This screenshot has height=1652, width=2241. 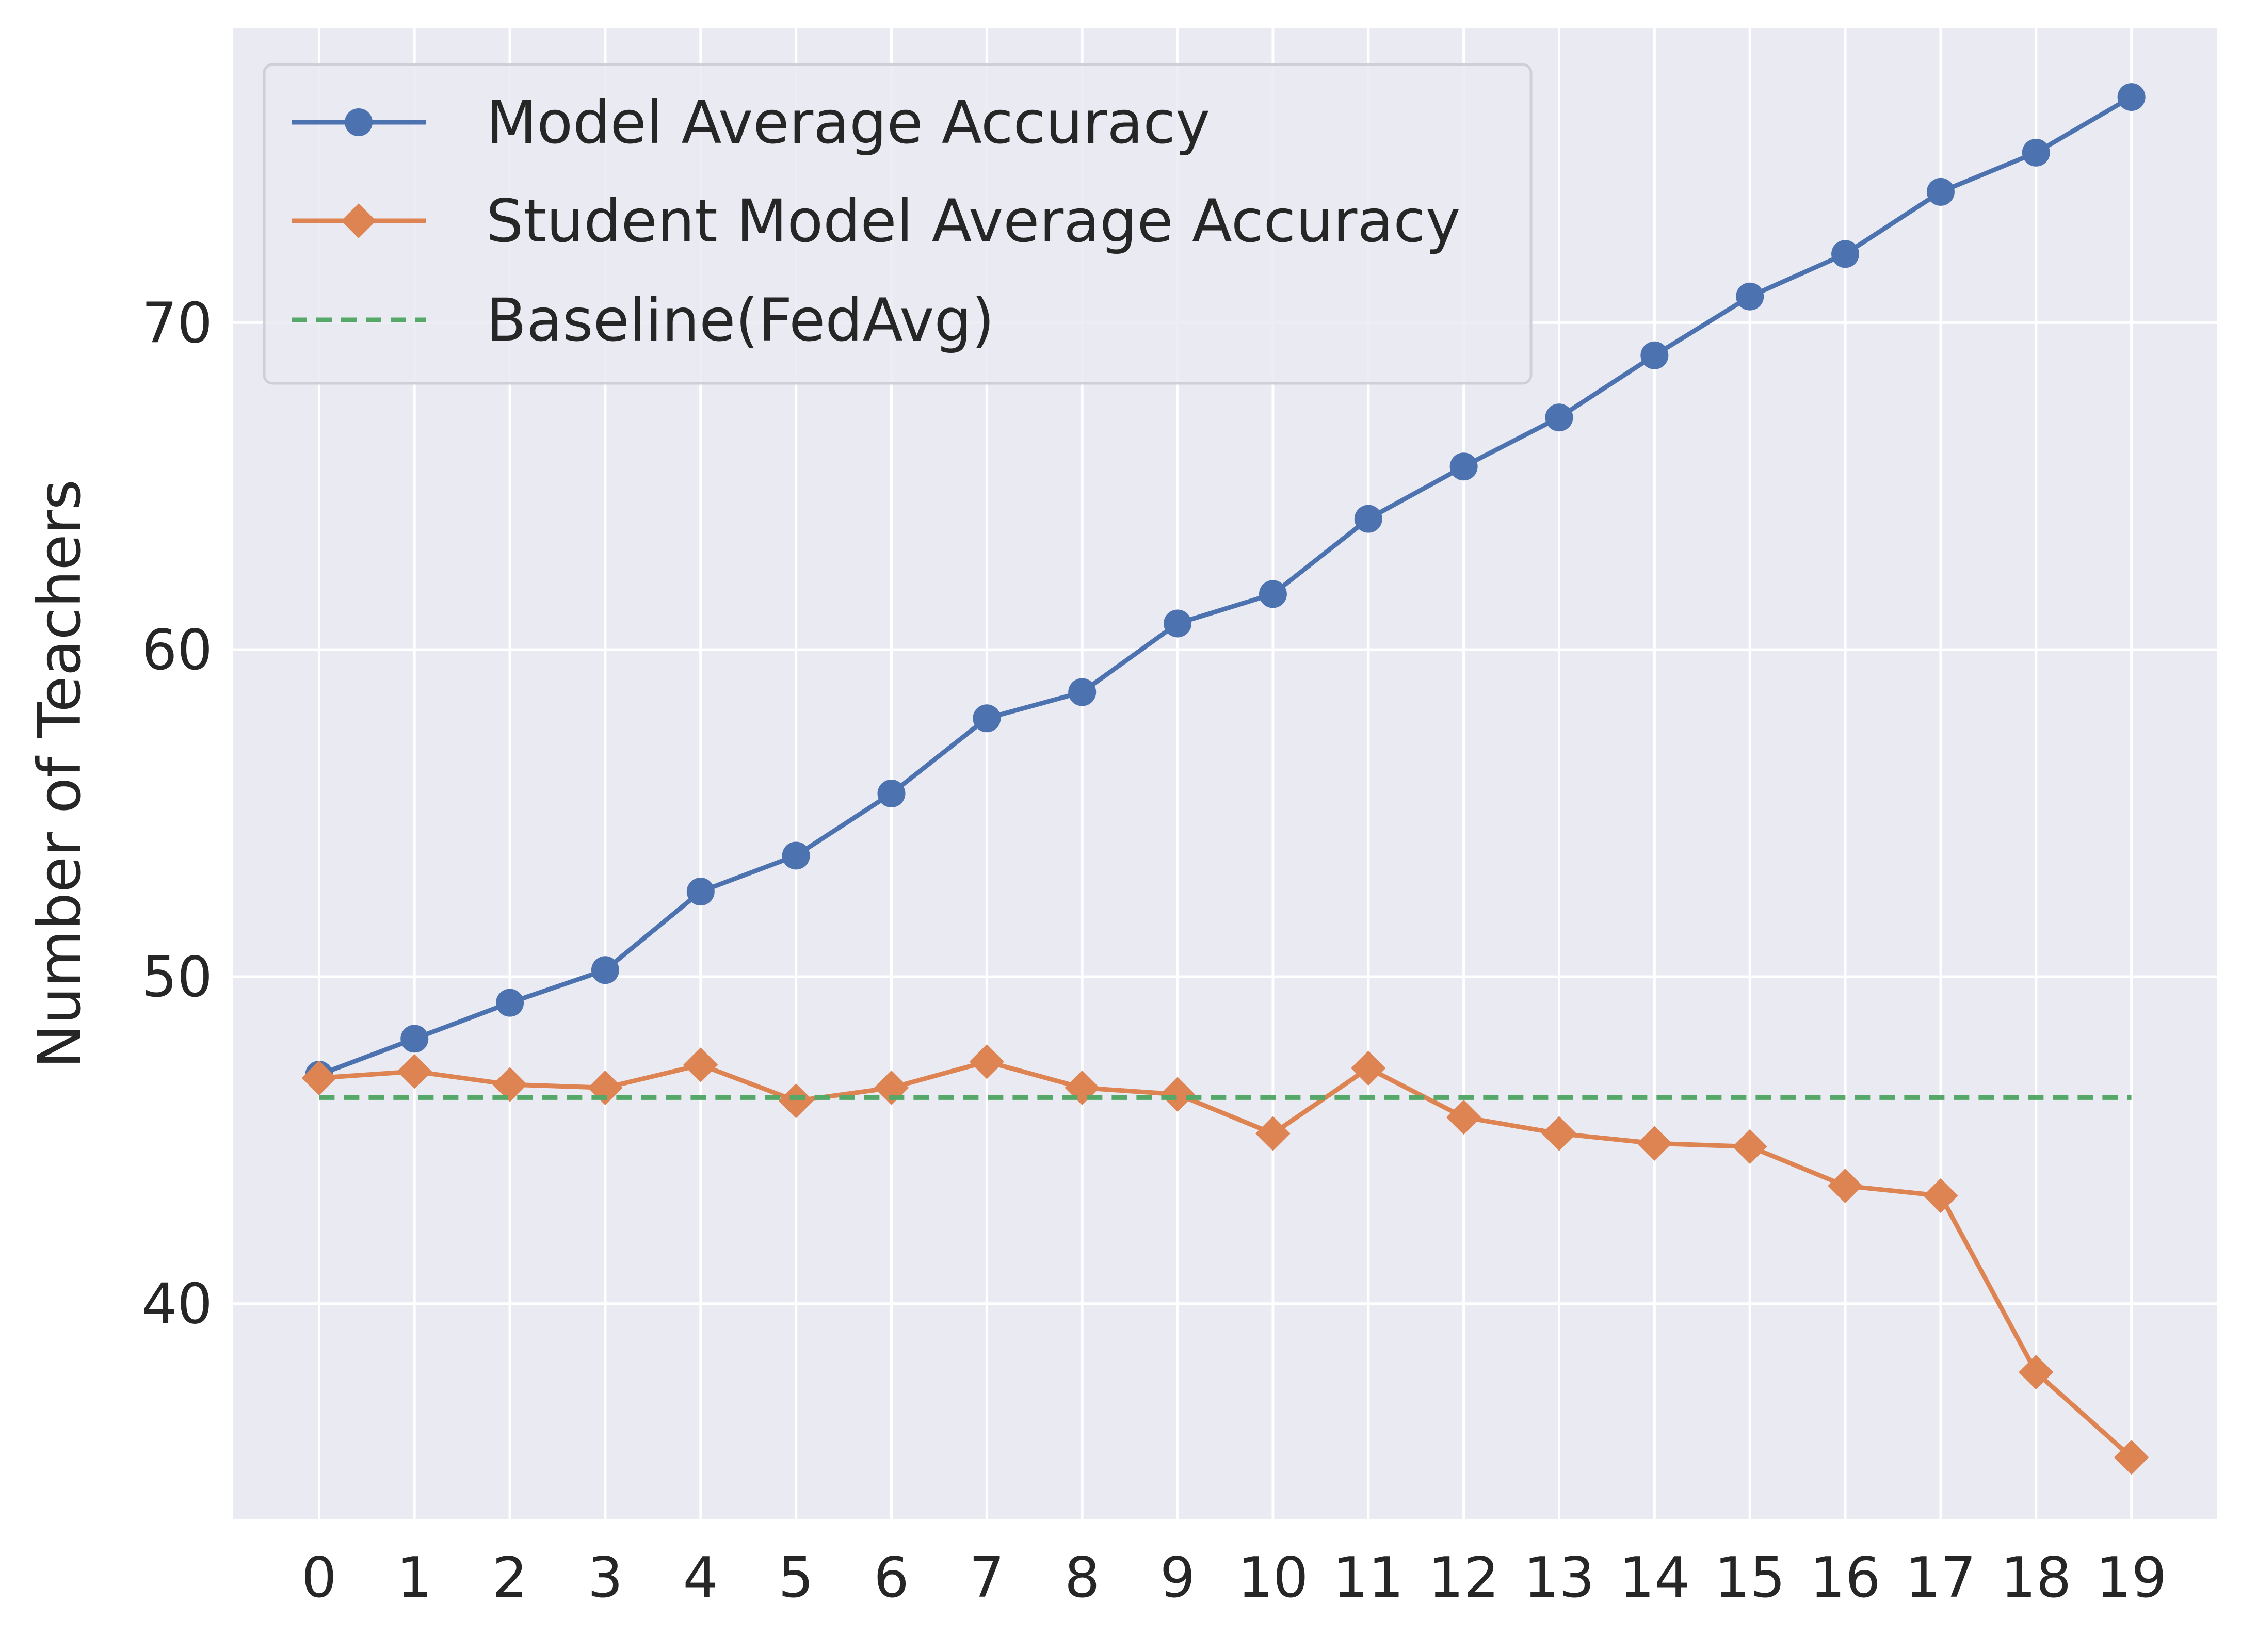 What do you see at coordinates (319, 1578) in the screenshot?
I see `x-tick-label: 0` at bounding box center [319, 1578].